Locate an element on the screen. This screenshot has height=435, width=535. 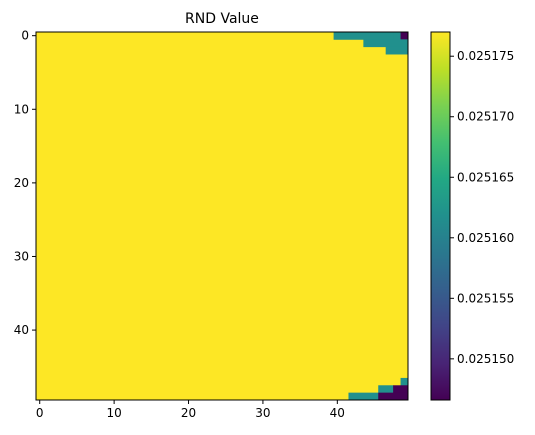
y-tick-label: 30 is located at coordinates (21, 256).